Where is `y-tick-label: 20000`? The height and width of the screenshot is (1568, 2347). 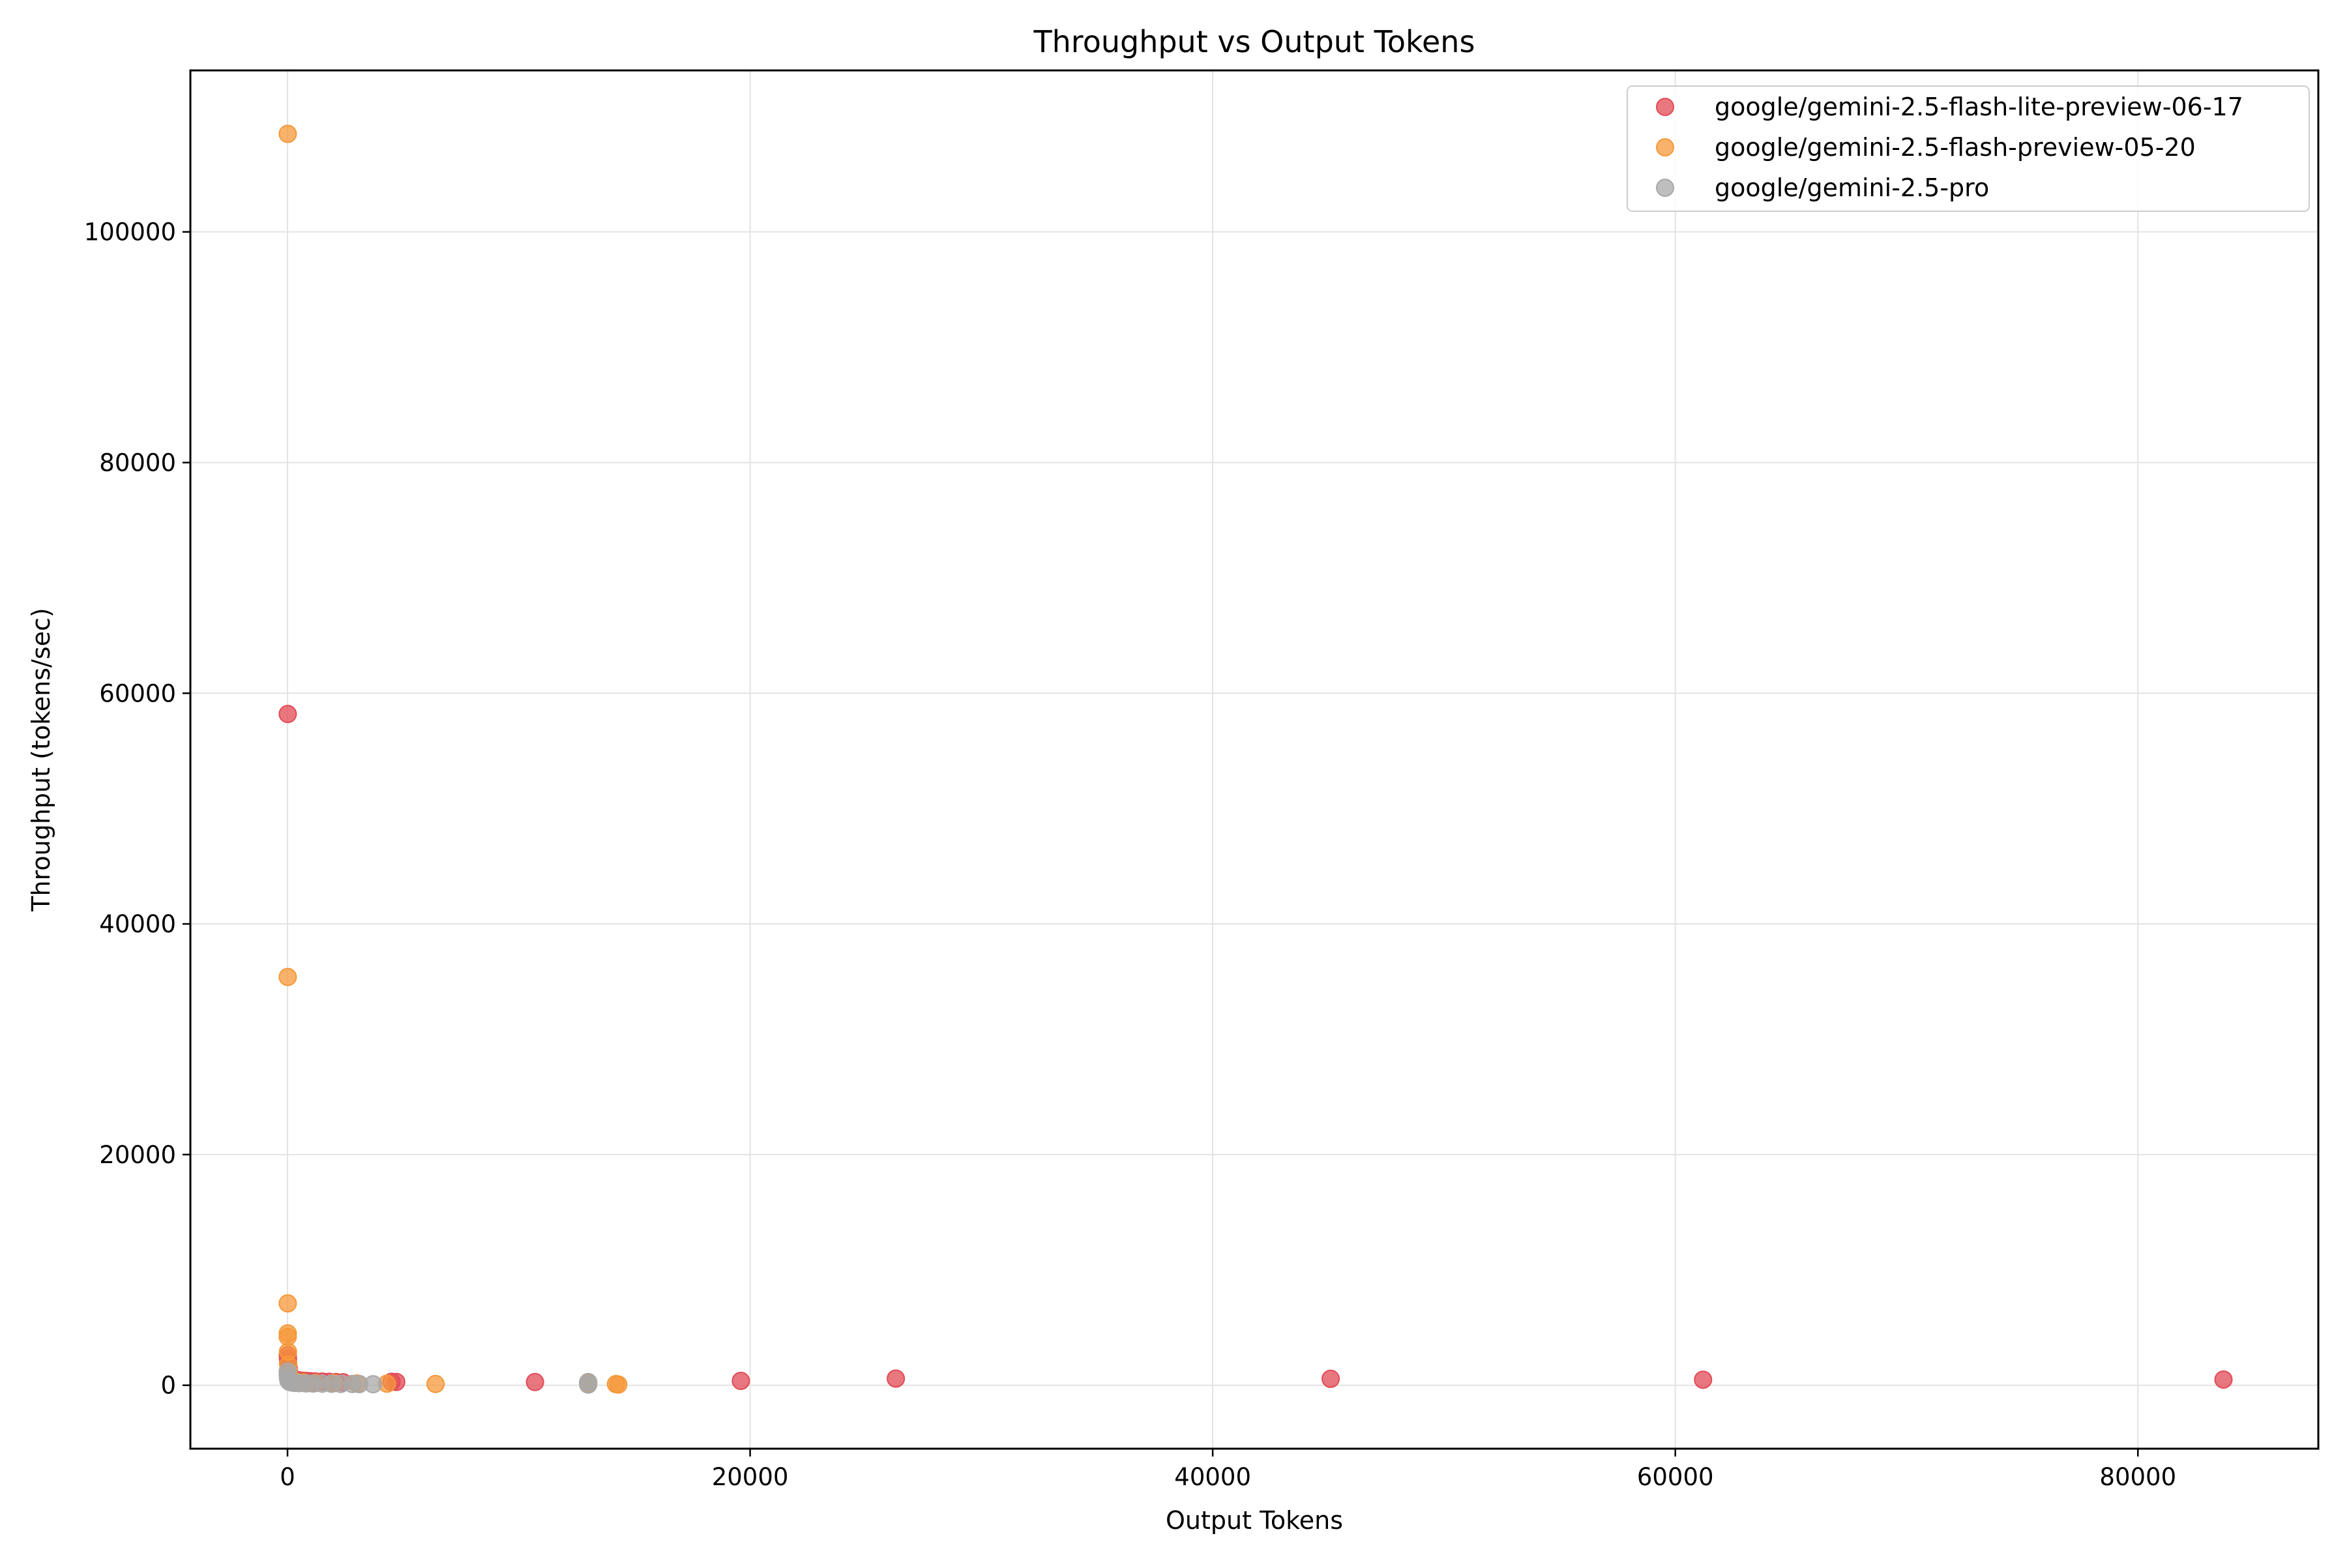
y-tick-label: 20000 is located at coordinates (137, 1155).